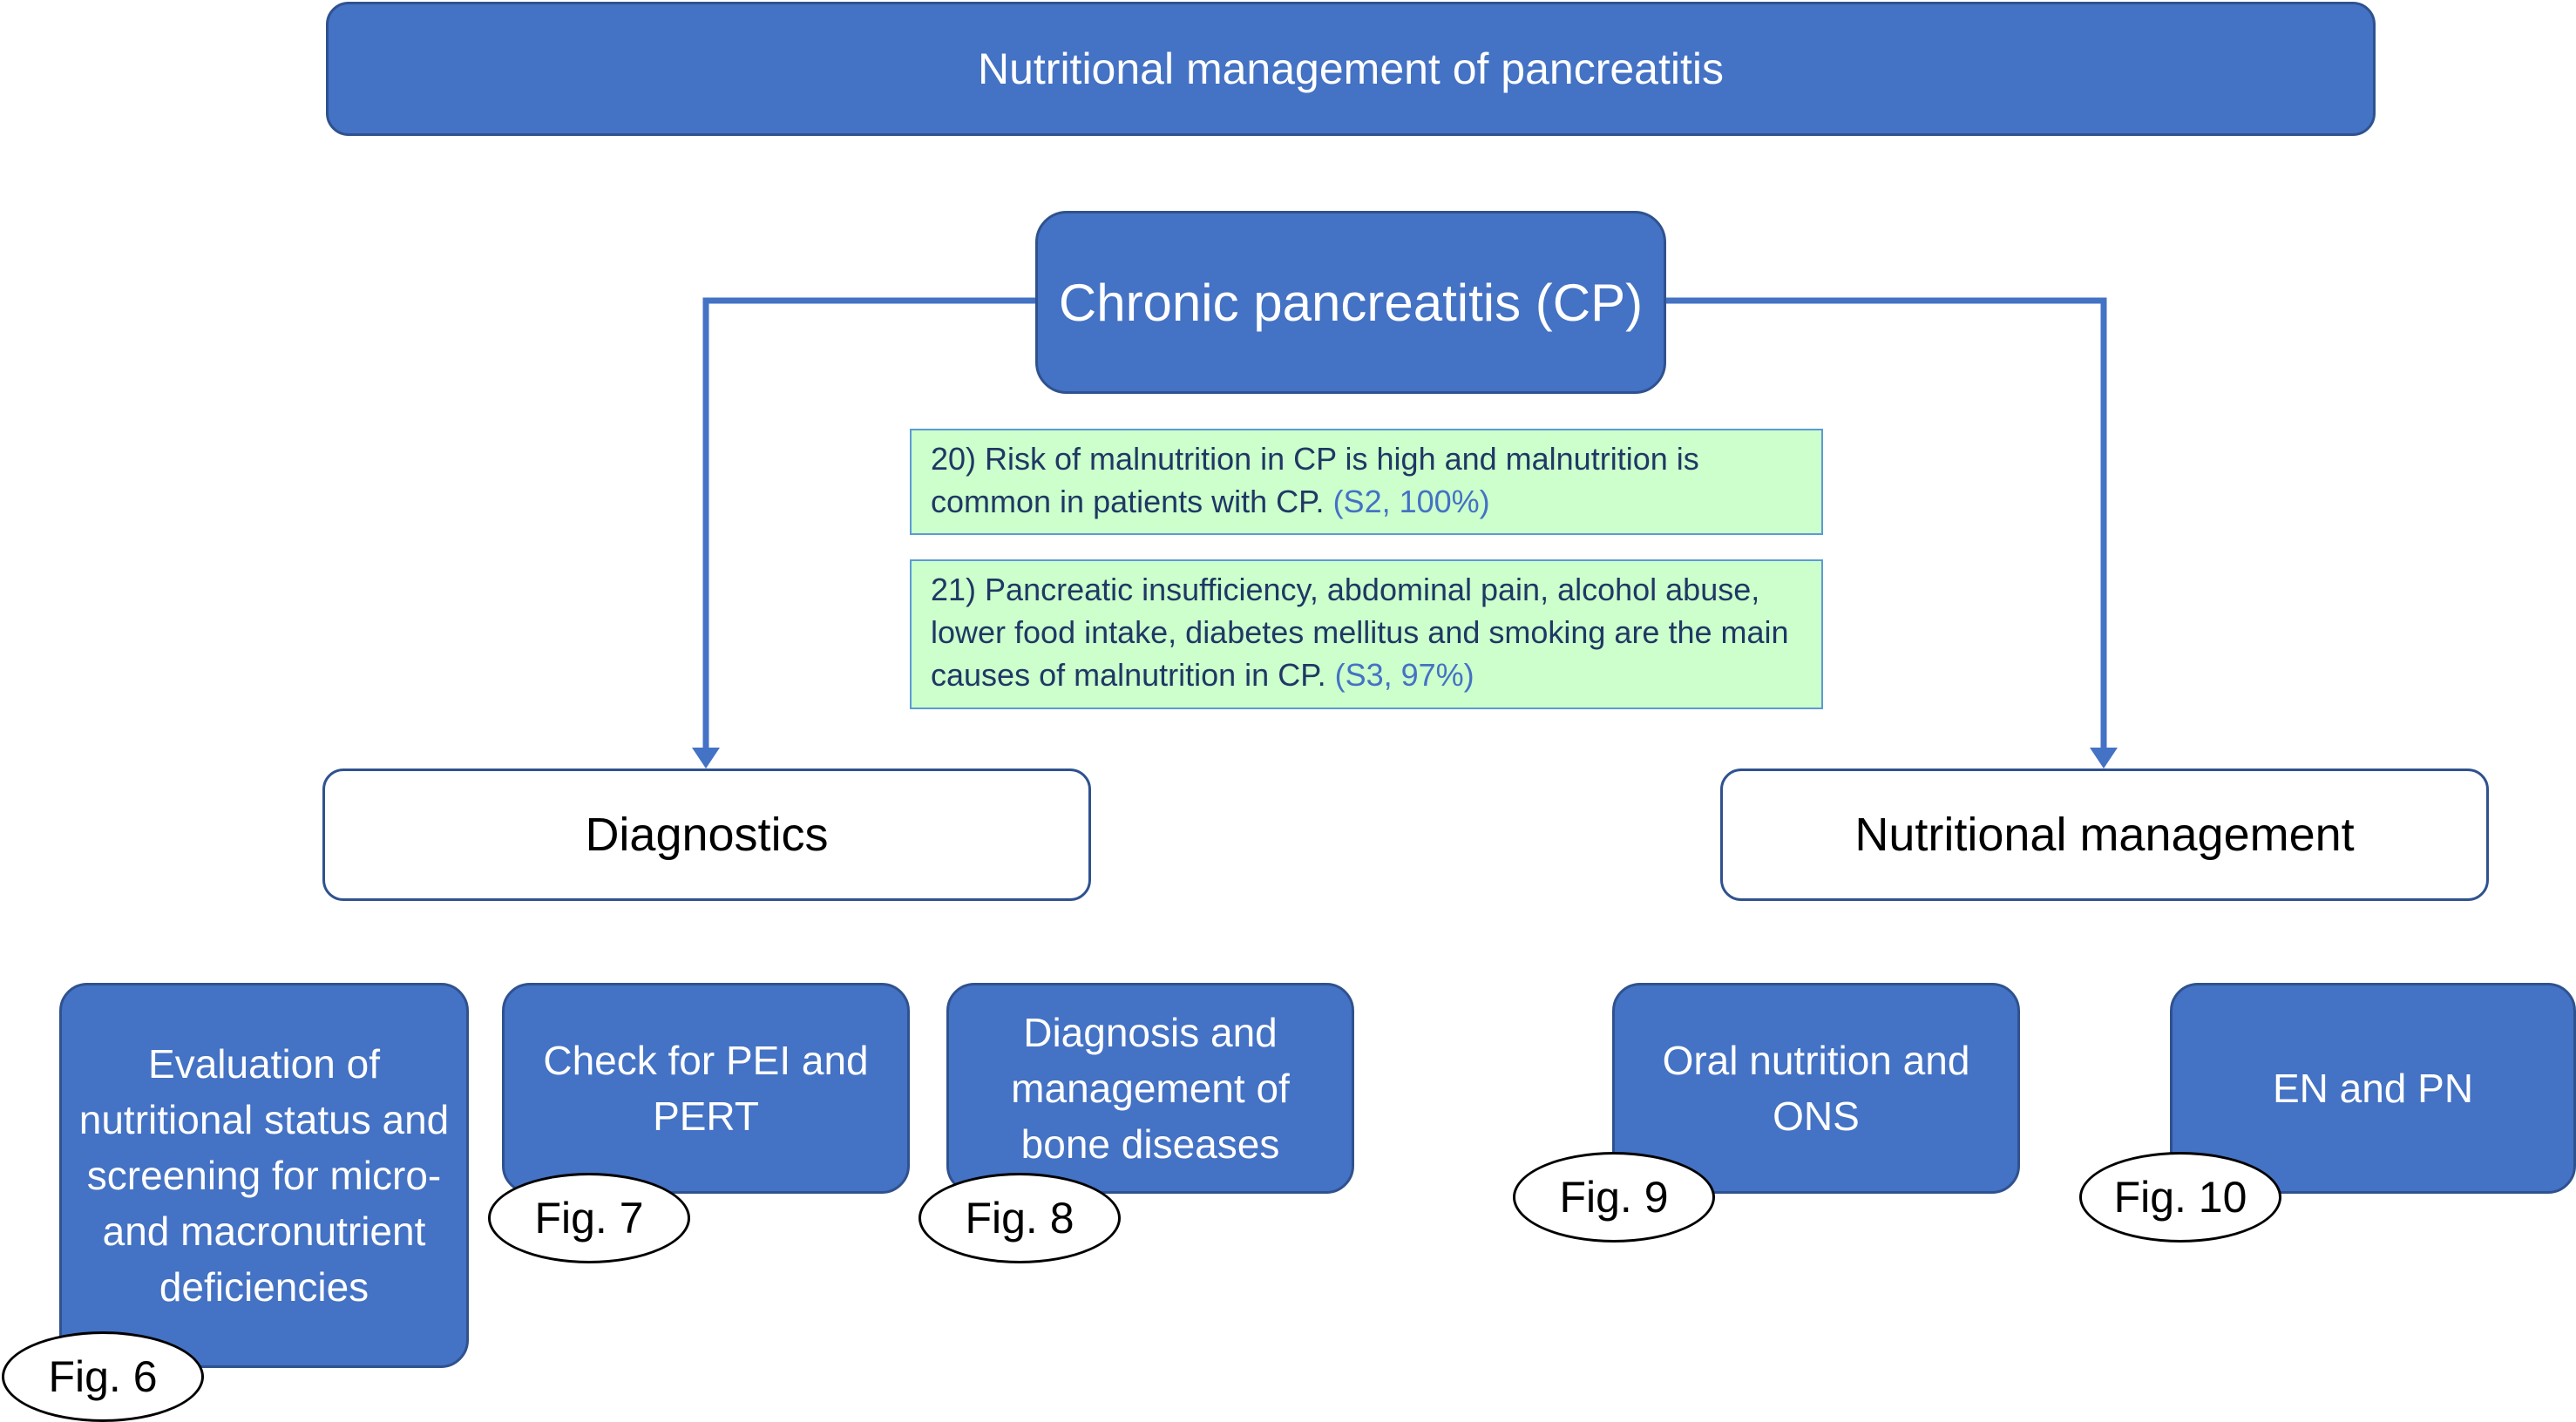 This screenshot has width=2576, height=1422. What do you see at coordinates (706, 1088) in the screenshot?
I see `topic-pei-pert: Check for PEI and PERT` at bounding box center [706, 1088].